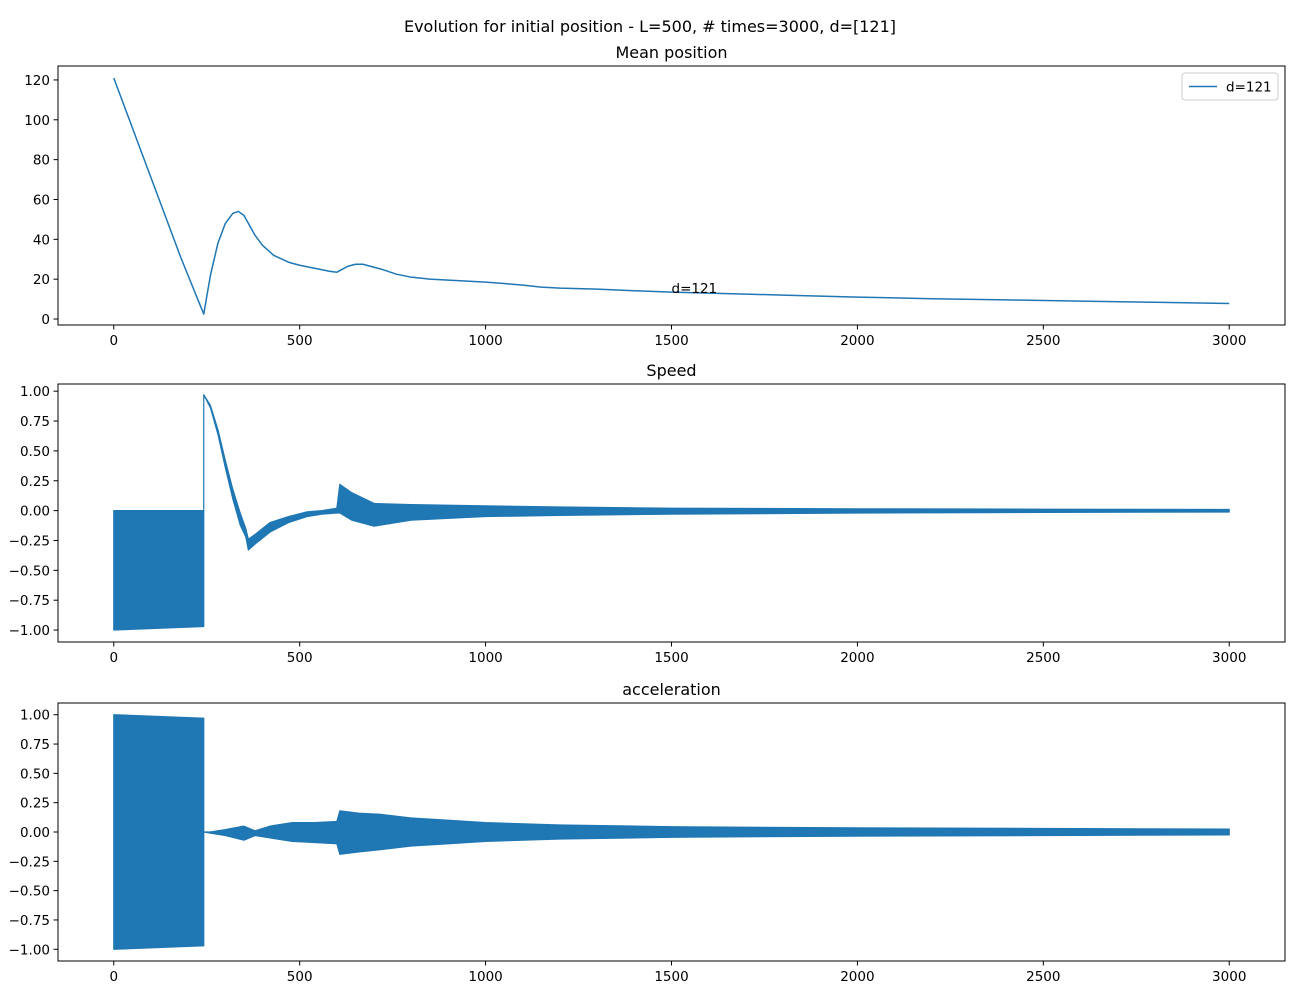  I want to click on mean-position-xtick-label: 1000, so click(485, 341).